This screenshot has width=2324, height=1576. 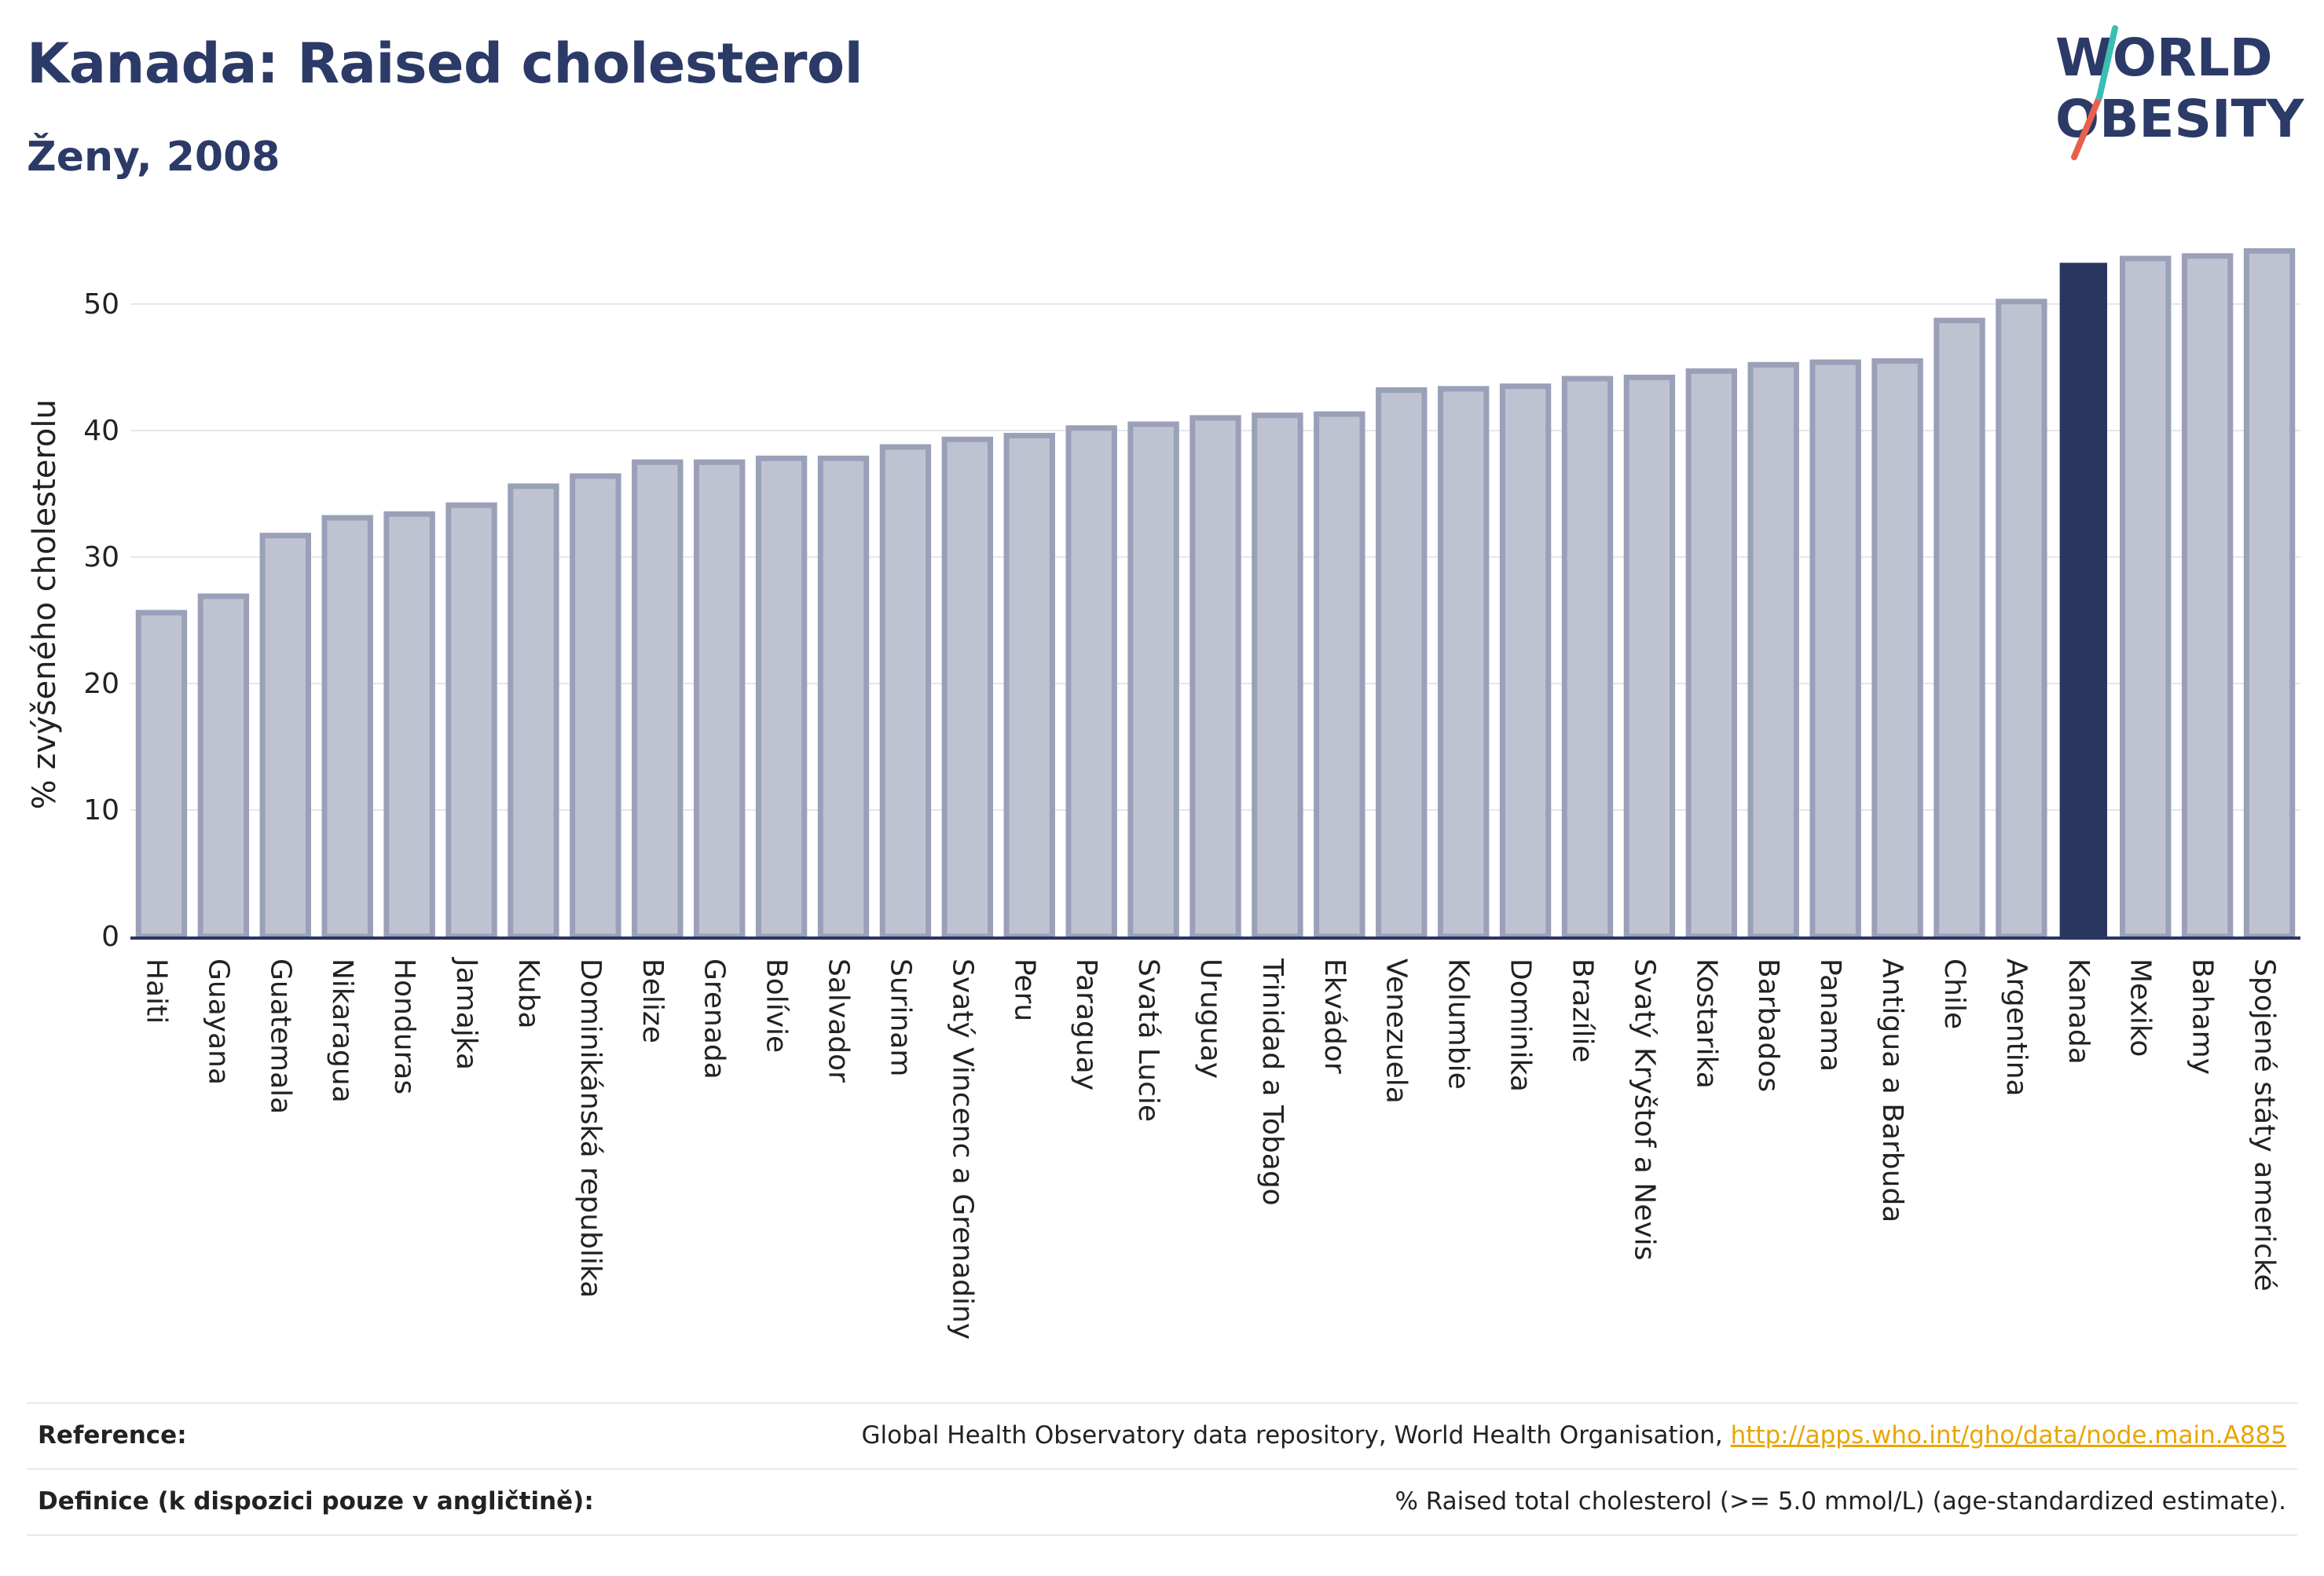 I want to click on x-tick-label: Spojené státy americké, so click(x=2265, y=1125).